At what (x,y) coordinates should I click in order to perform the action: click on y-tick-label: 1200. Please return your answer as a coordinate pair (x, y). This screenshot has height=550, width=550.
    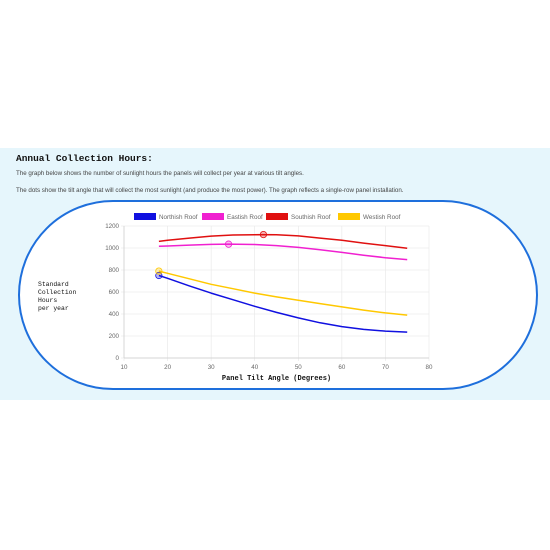
    Looking at the image, I should click on (112, 226).